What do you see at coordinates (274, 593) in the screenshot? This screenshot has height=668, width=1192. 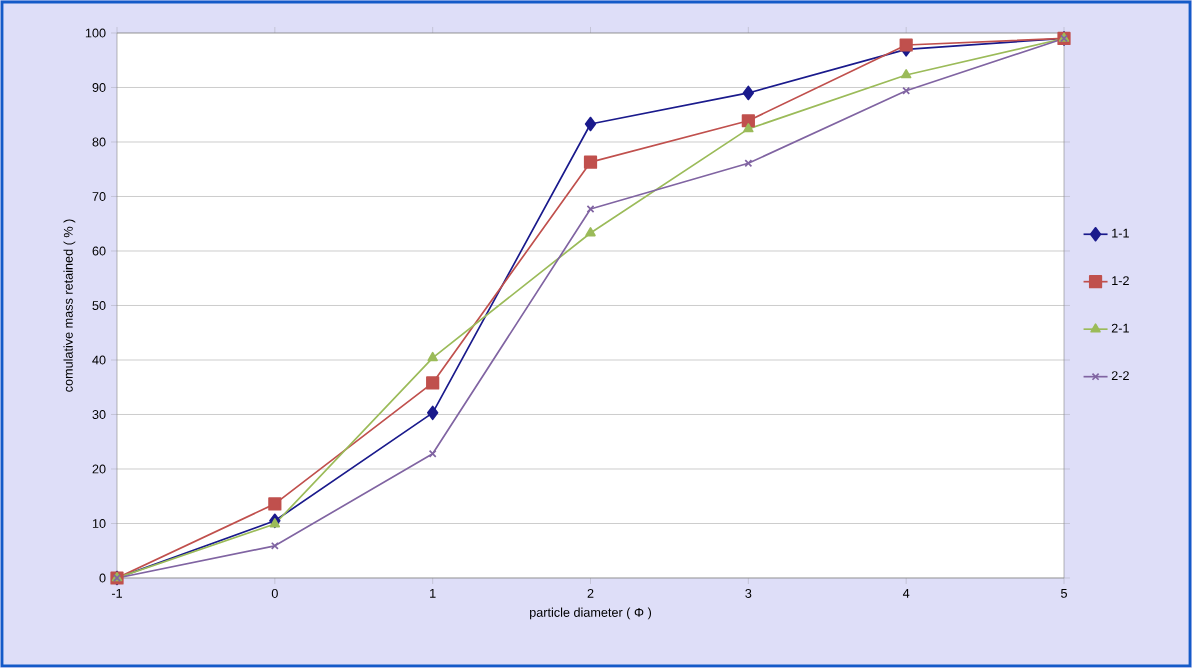 I see `x-tick-label: 0` at bounding box center [274, 593].